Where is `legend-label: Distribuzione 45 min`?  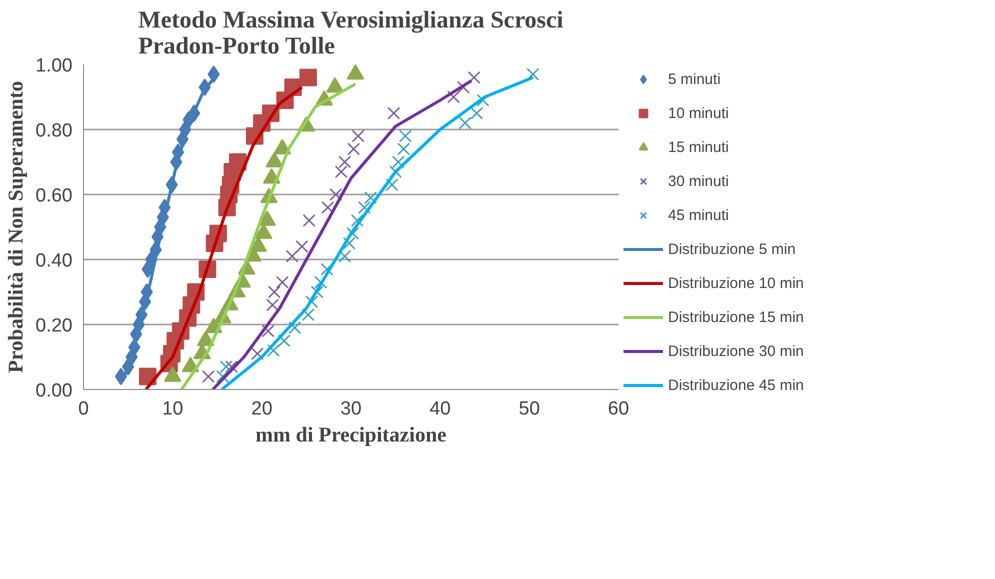 legend-label: Distribuzione 45 min is located at coordinates (736, 385).